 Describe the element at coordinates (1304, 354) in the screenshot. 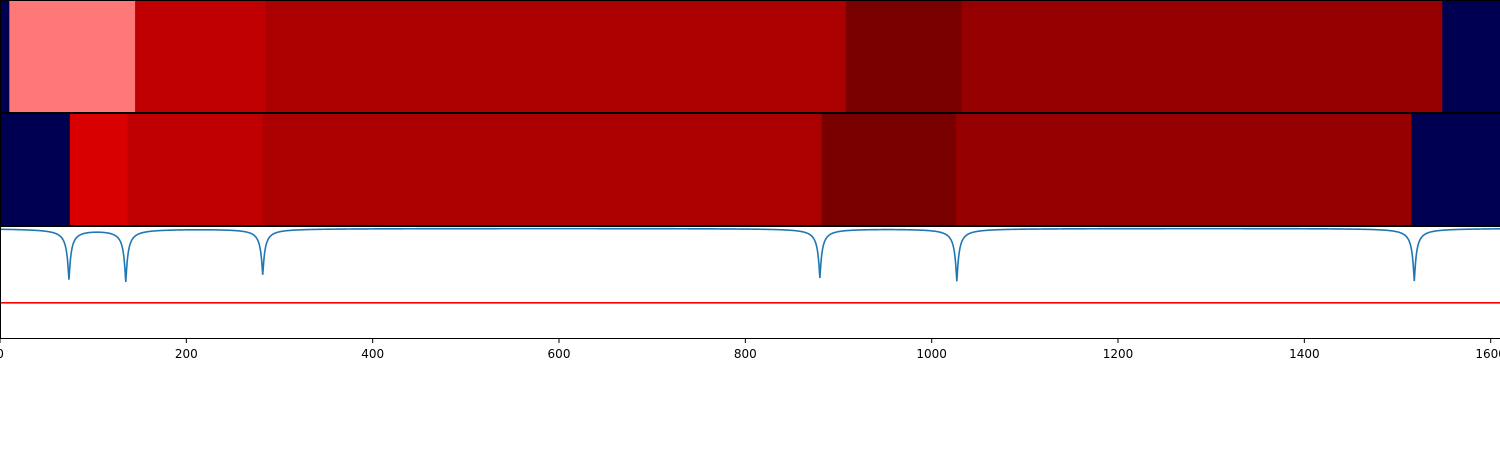

I see `x-tick-label-1400: 1400` at that location.